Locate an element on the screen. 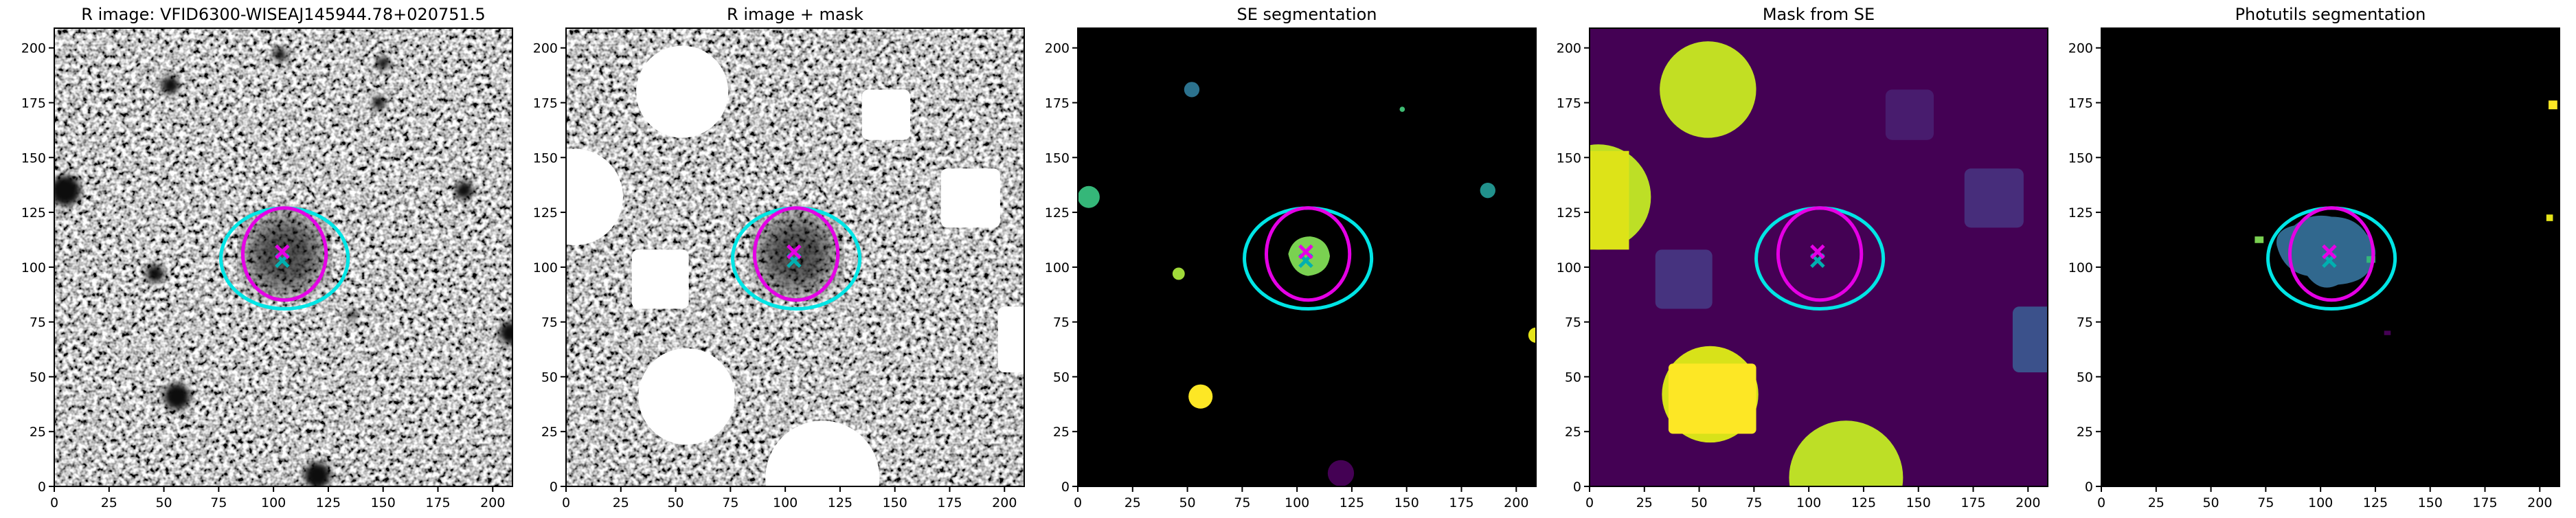 This screenshot has width=2576, height=518. panel-title: Photutils segmentation is located at coordinates (2330, 14).